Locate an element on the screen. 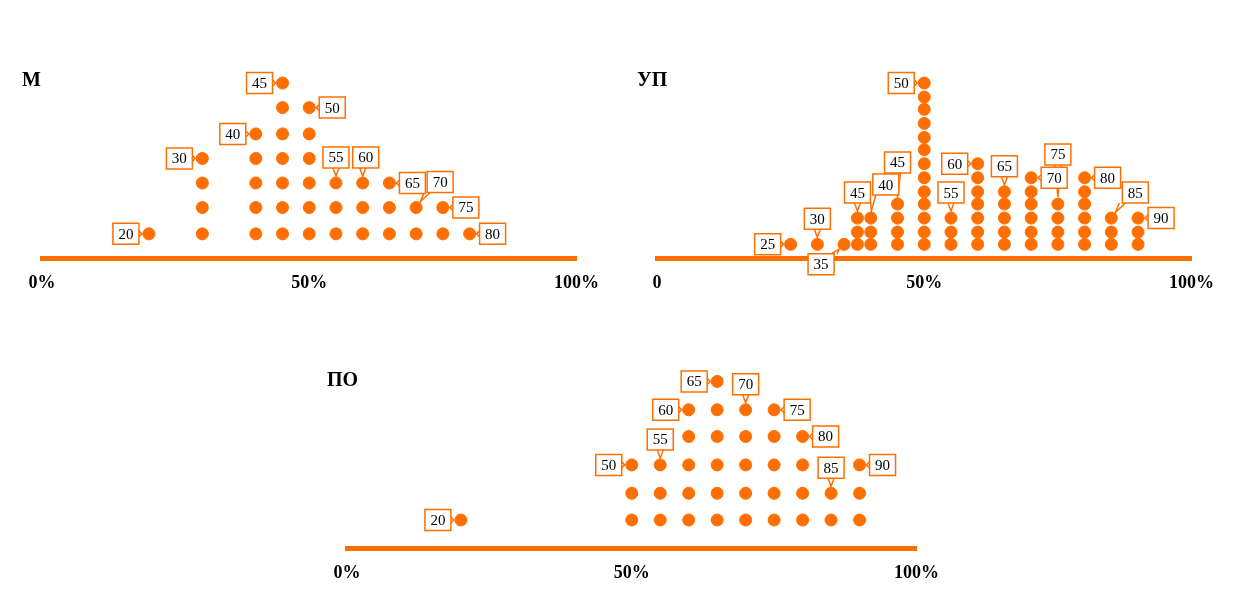 The height and width of the screenshot is (597, 1236). chart-title: УП is located at coordinates (652, 79).